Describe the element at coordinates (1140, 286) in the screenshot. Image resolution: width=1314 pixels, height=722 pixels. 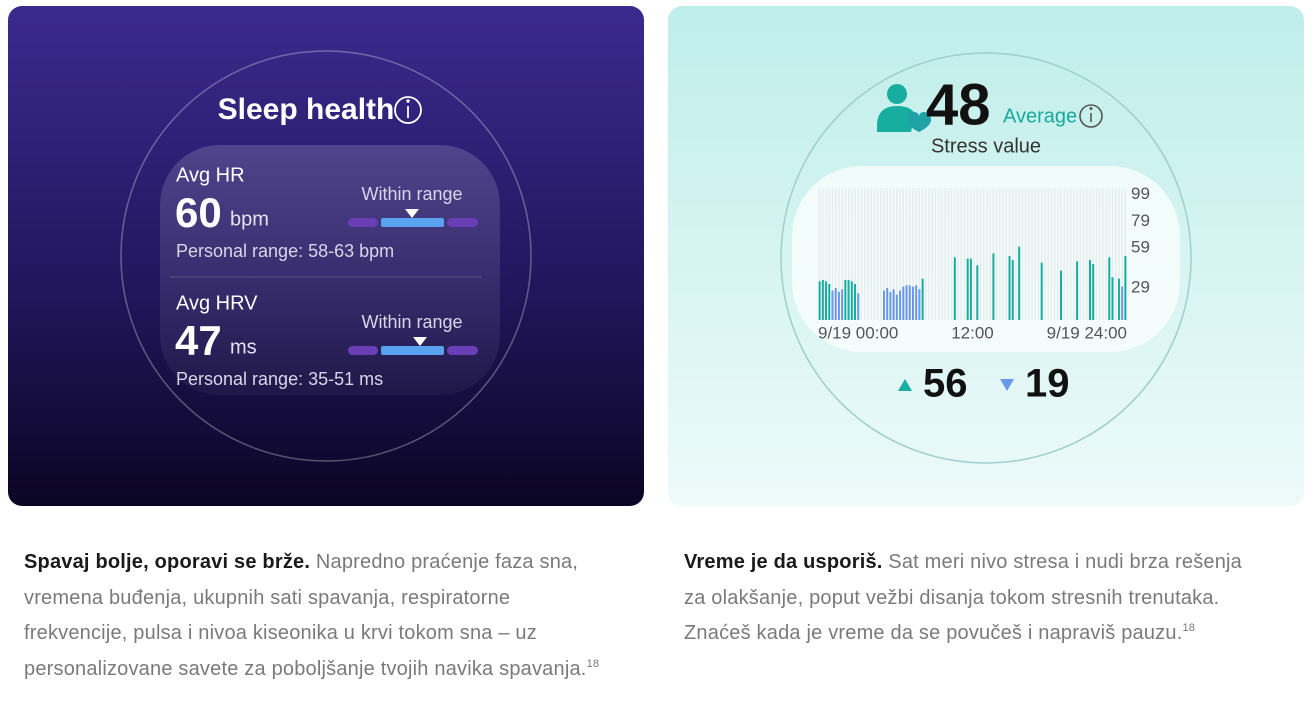
I see `y-tick-label: 29` at that location.